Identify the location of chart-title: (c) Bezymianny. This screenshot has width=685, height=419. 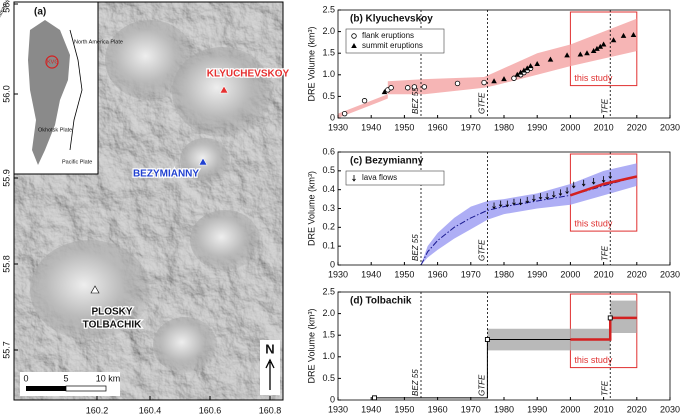
(387, 161).